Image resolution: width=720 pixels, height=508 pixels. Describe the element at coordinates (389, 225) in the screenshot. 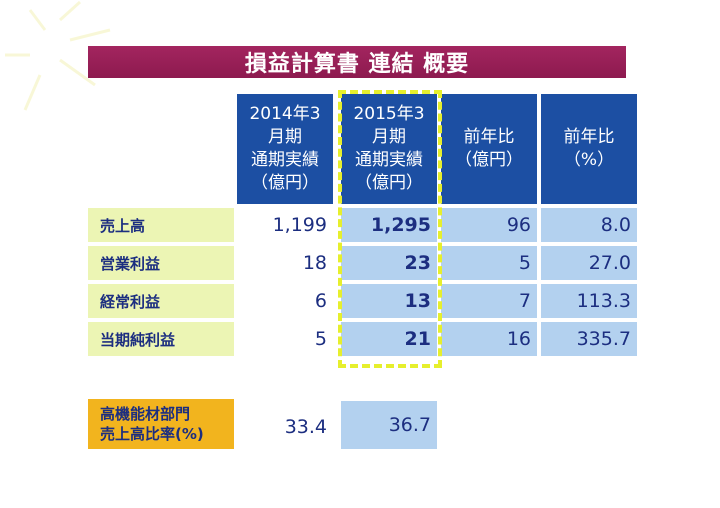

I see `cell-fy2015-sales: 1,295` at that location.